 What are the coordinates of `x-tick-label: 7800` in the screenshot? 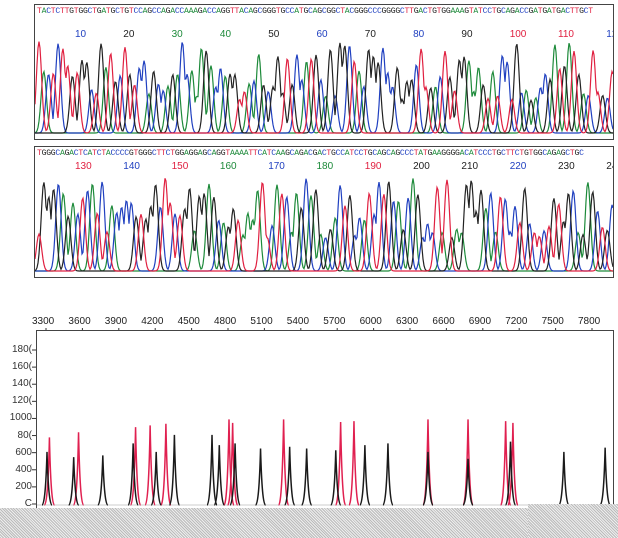 It's located at (589, 321).